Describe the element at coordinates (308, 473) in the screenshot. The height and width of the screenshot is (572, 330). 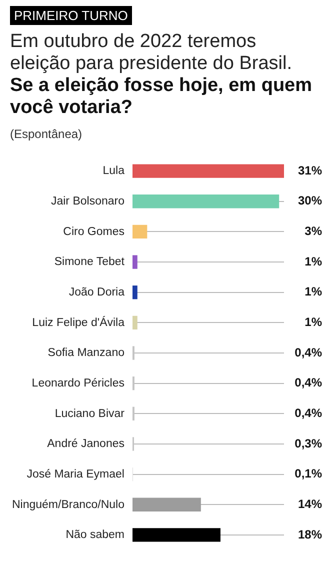
I see `data-label: 0,1%` at that location.